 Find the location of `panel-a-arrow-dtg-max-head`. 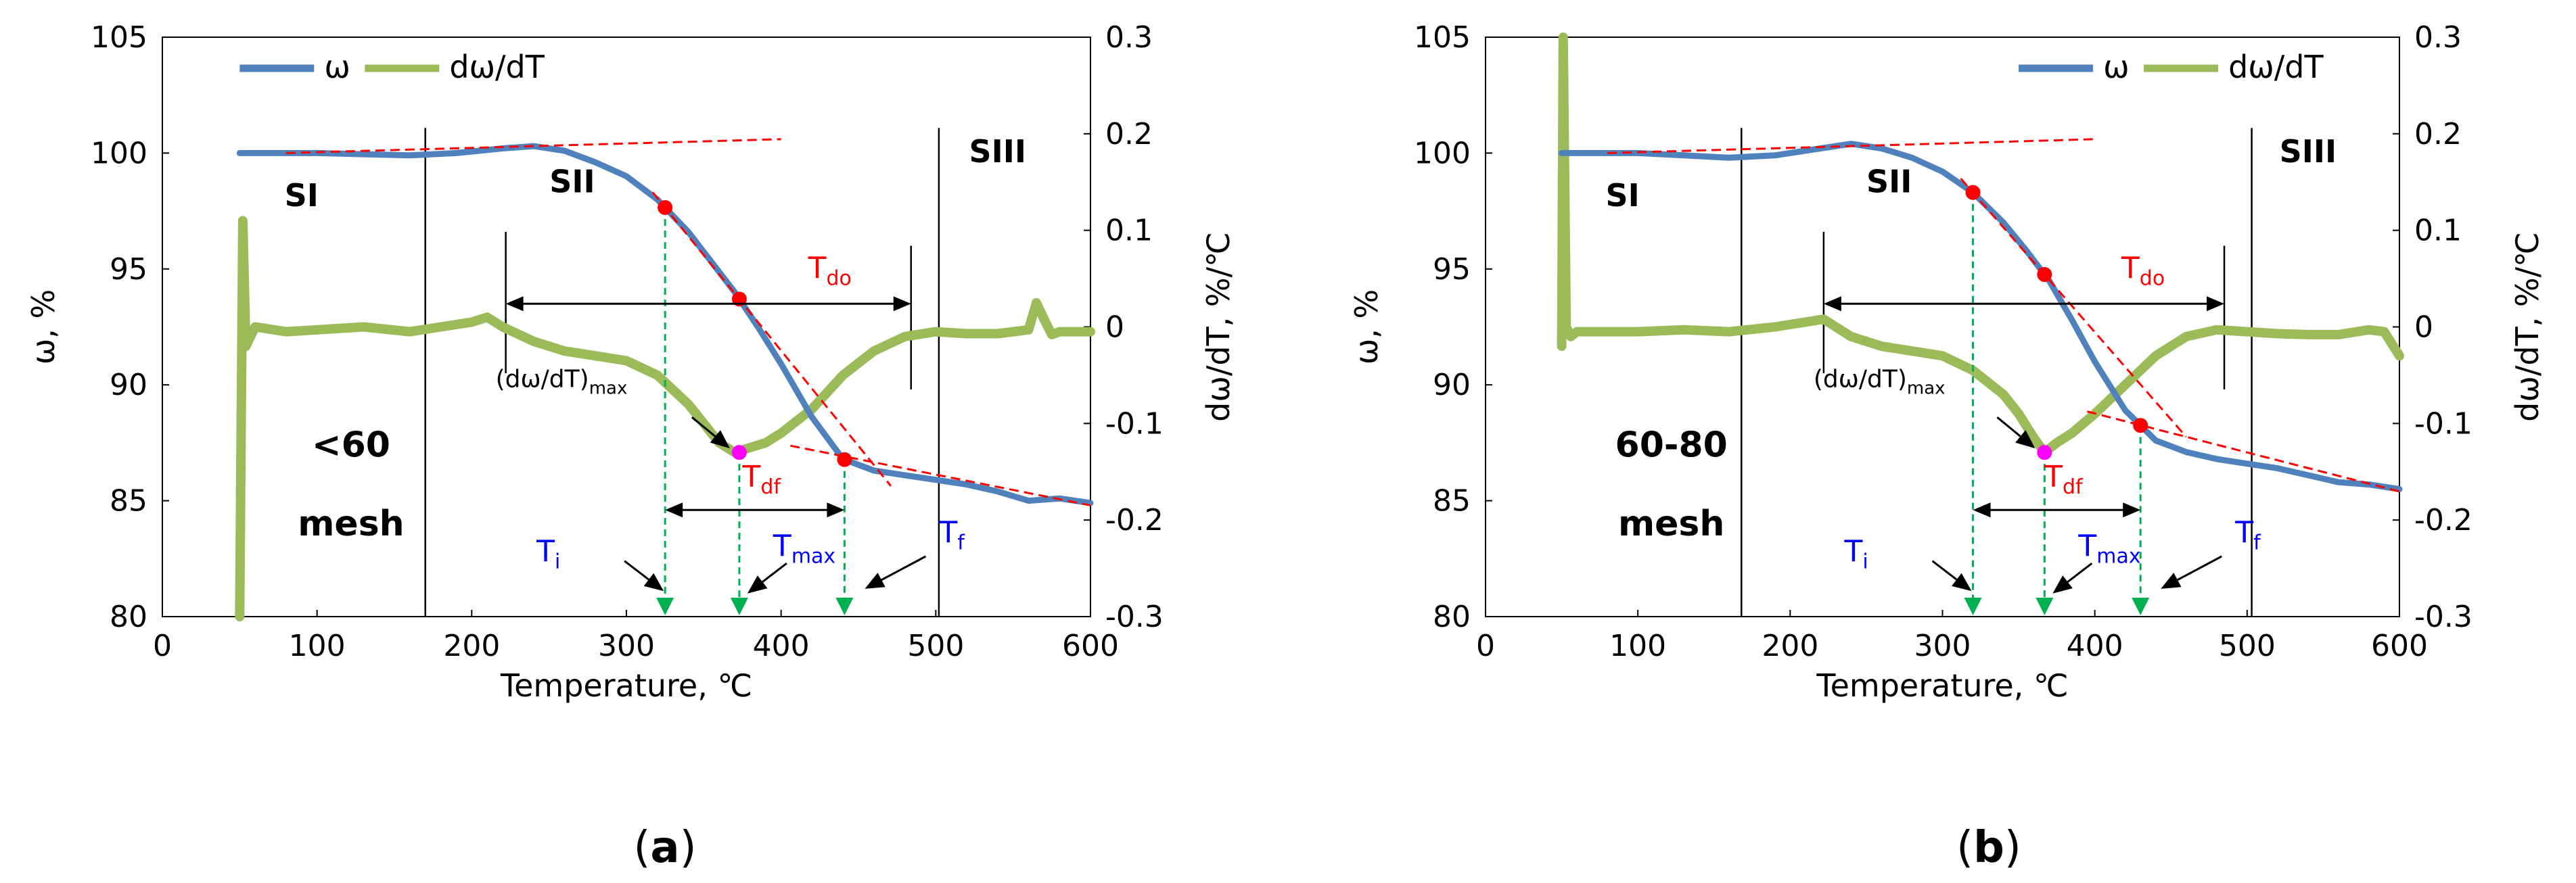

panel-a-arrow-dtg-max-head is located at coordinates (720, 439).